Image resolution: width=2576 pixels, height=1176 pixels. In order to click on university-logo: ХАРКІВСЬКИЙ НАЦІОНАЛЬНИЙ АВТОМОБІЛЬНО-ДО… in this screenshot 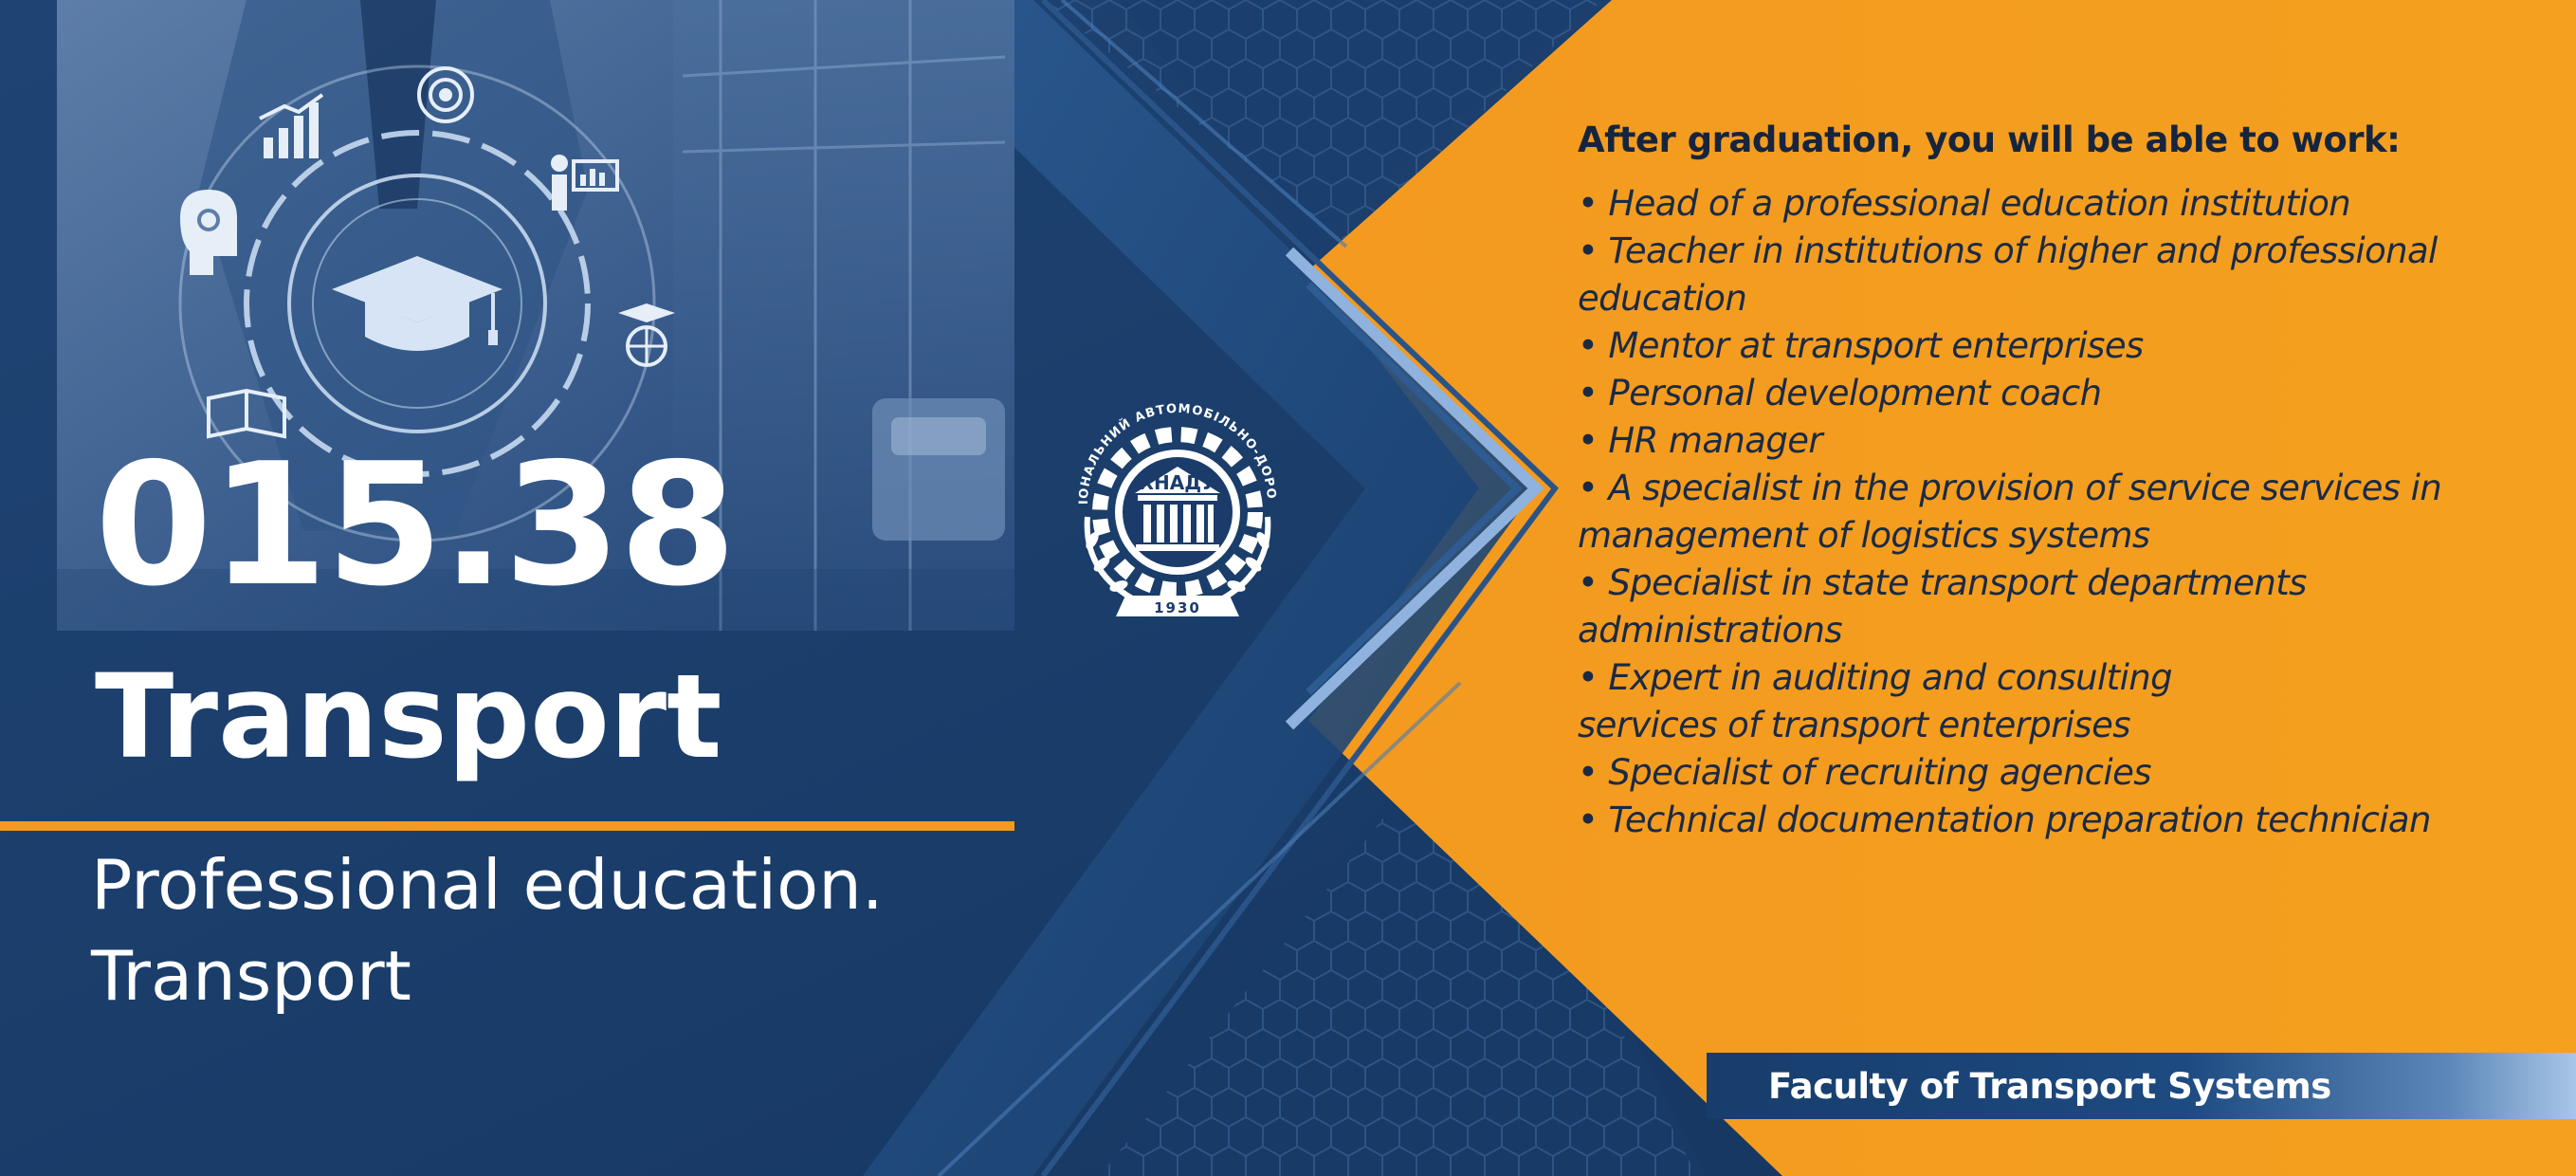, I will do `click(1161, 484)`.